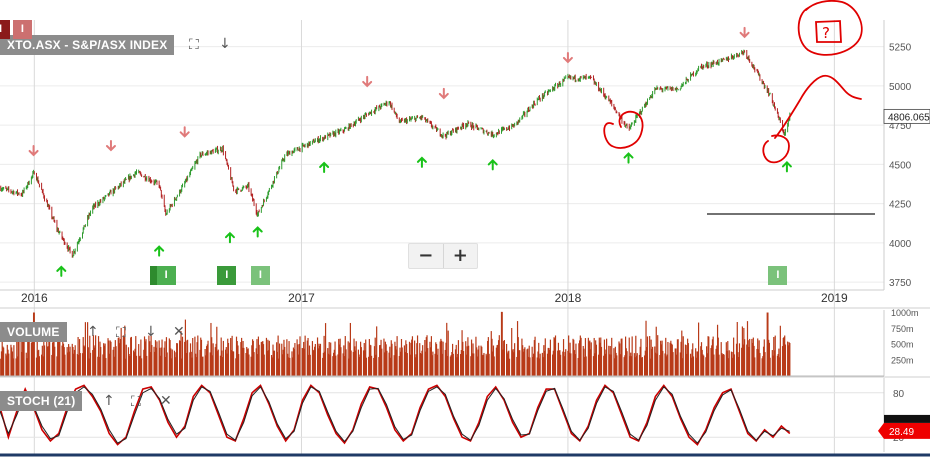  Describe the element at coordinates (301, 298) in the screenshot. I see `x-tick-label: 2017` at that location.